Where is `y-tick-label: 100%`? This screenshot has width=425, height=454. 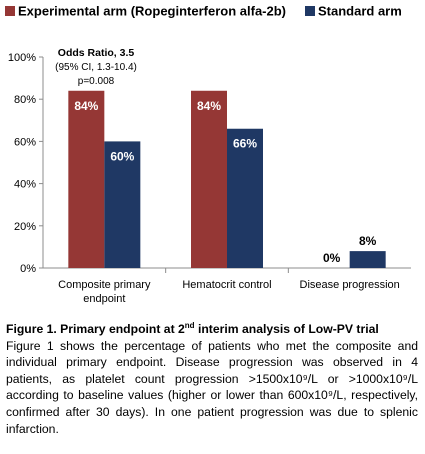 y-tick-label: 100% is located at coordinates (22, 58).